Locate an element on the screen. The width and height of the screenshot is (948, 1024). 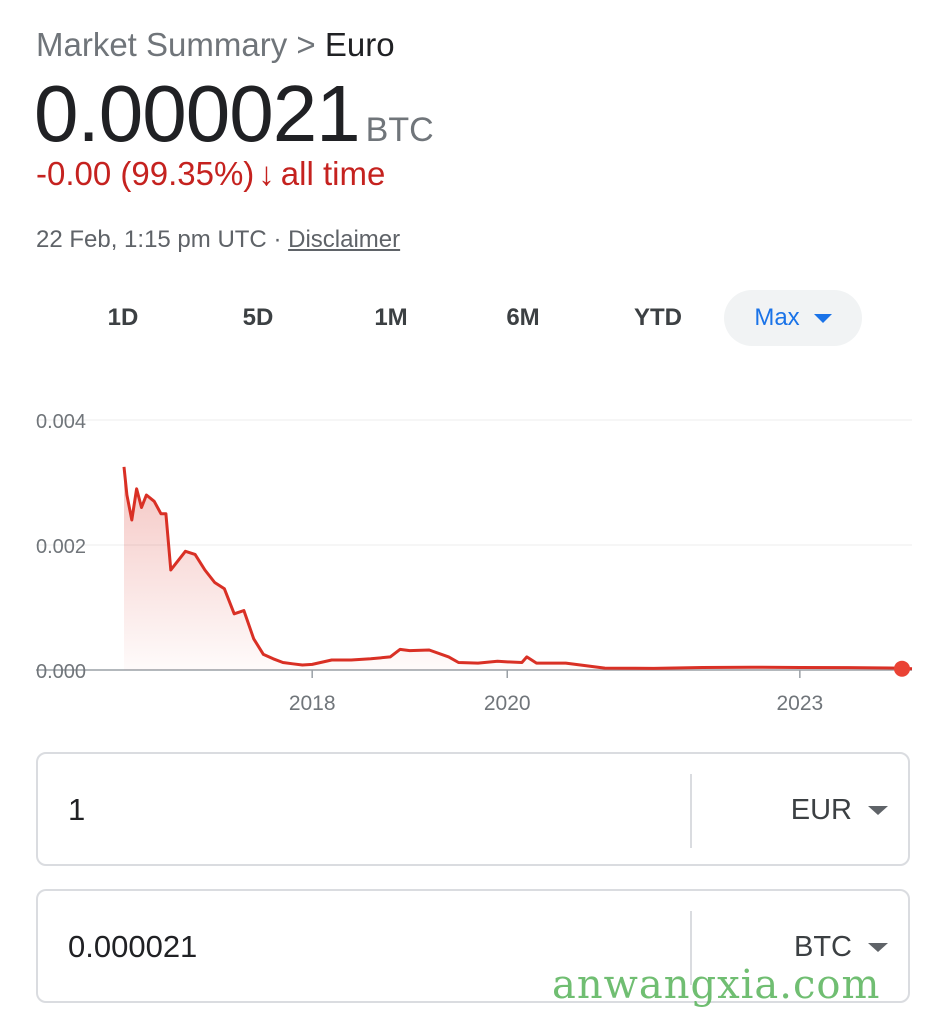
price-value: 0.000021 is located at coordinates (197, 113).